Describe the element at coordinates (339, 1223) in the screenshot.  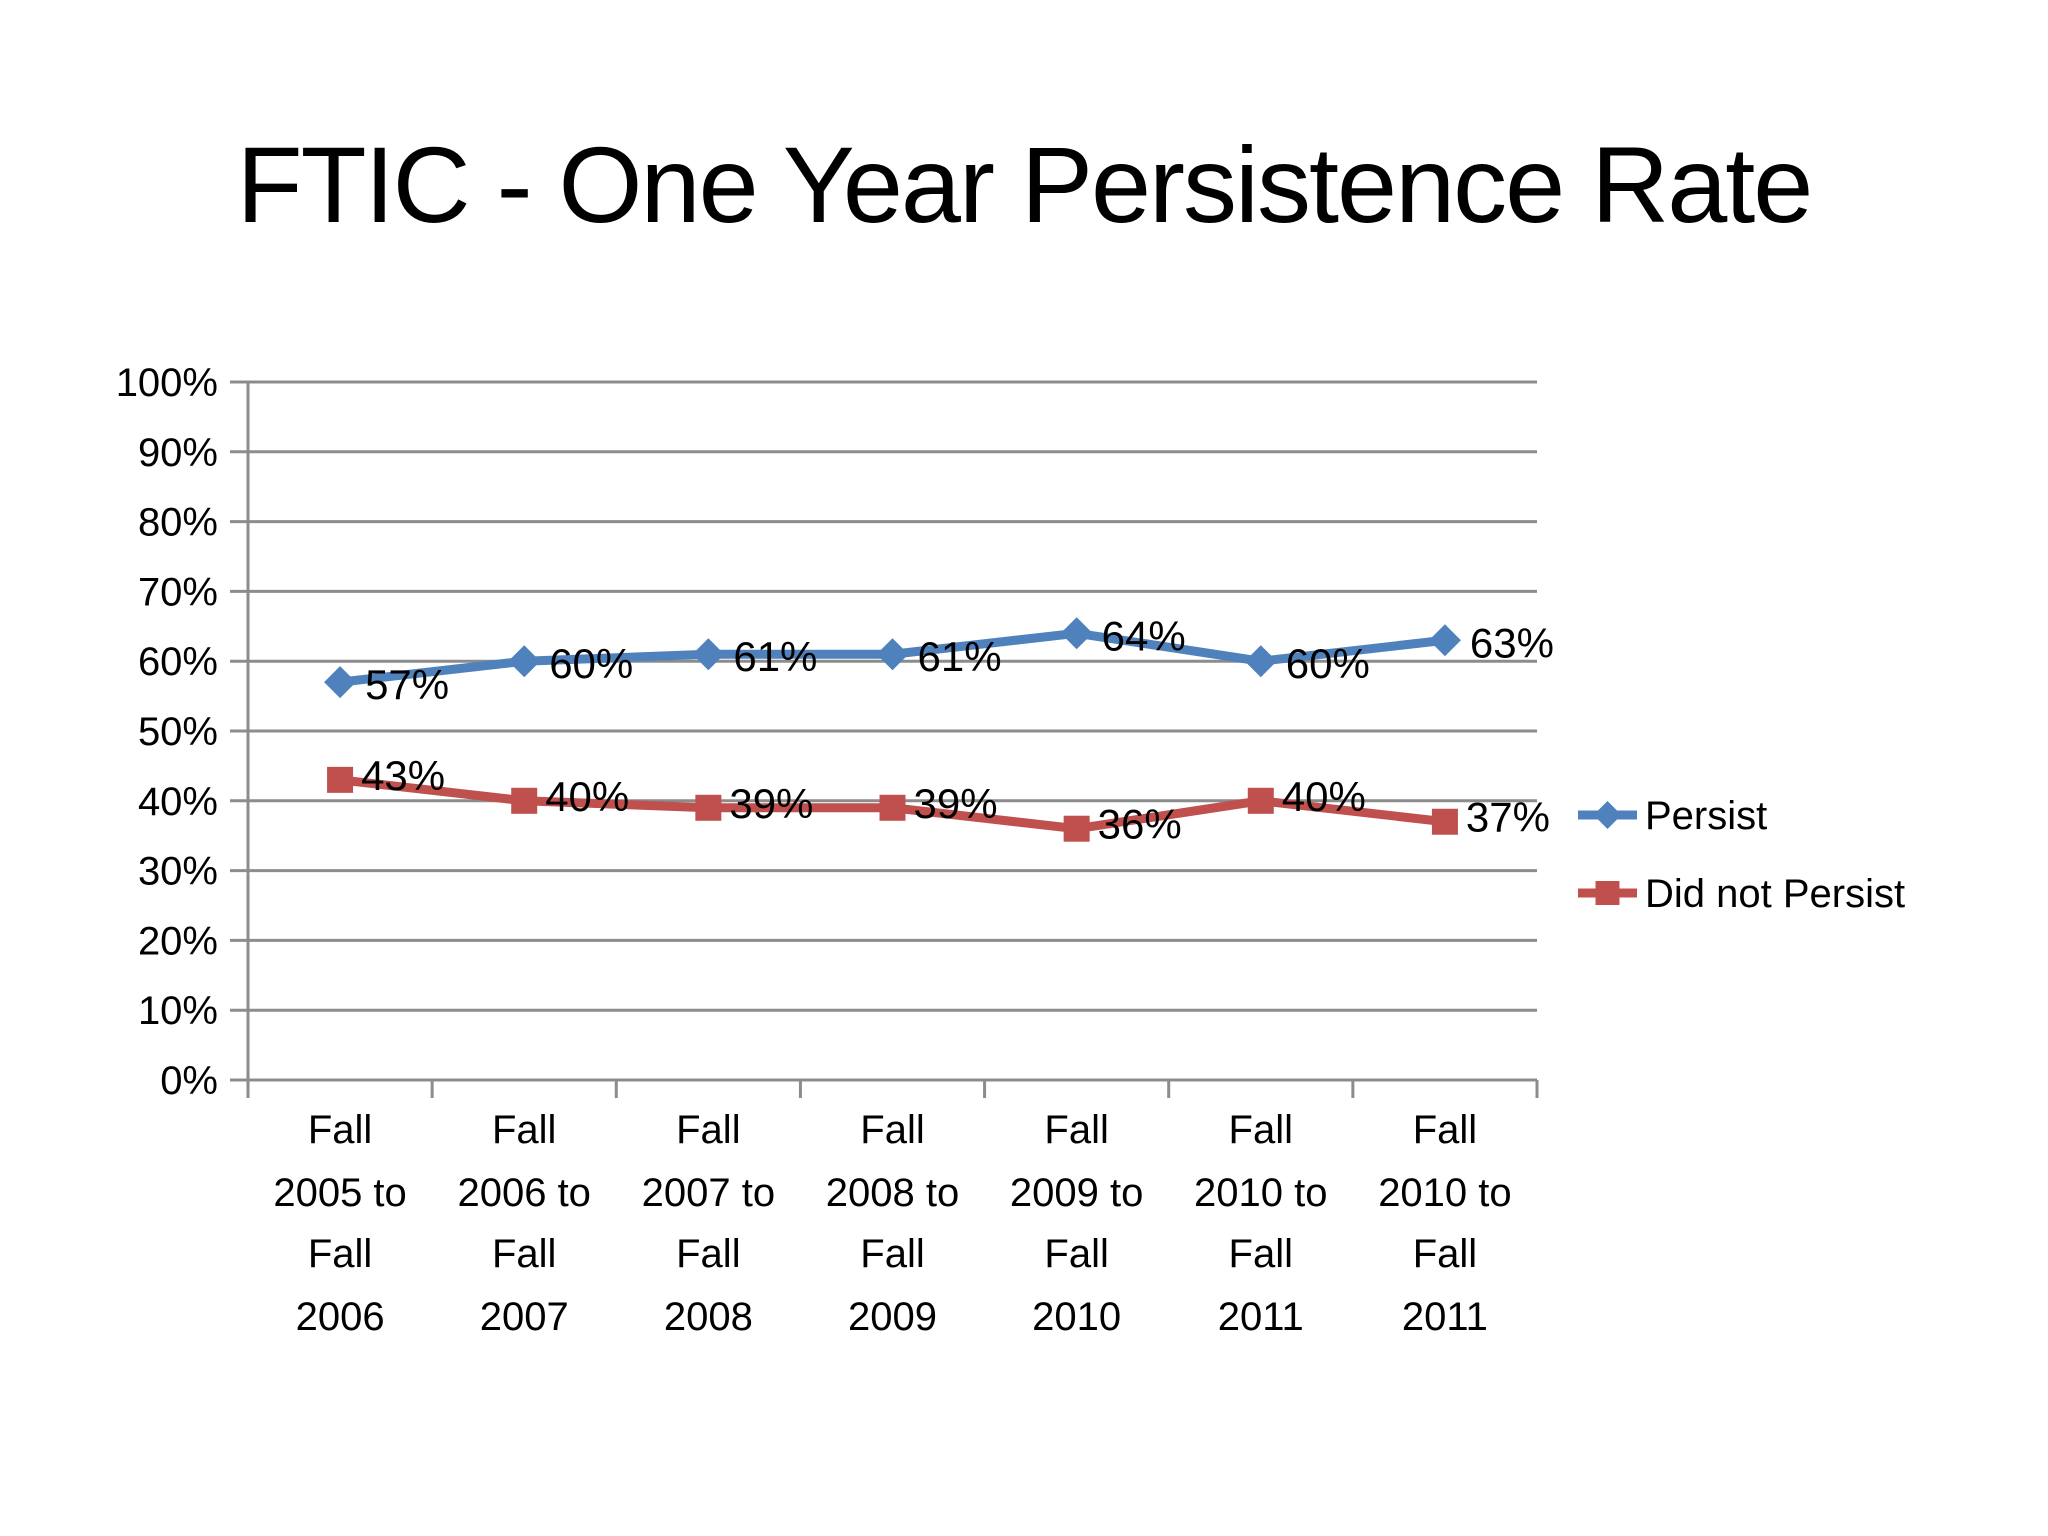
I see `x-axis-label: Fall 2005 to Fall 2006` at that location.